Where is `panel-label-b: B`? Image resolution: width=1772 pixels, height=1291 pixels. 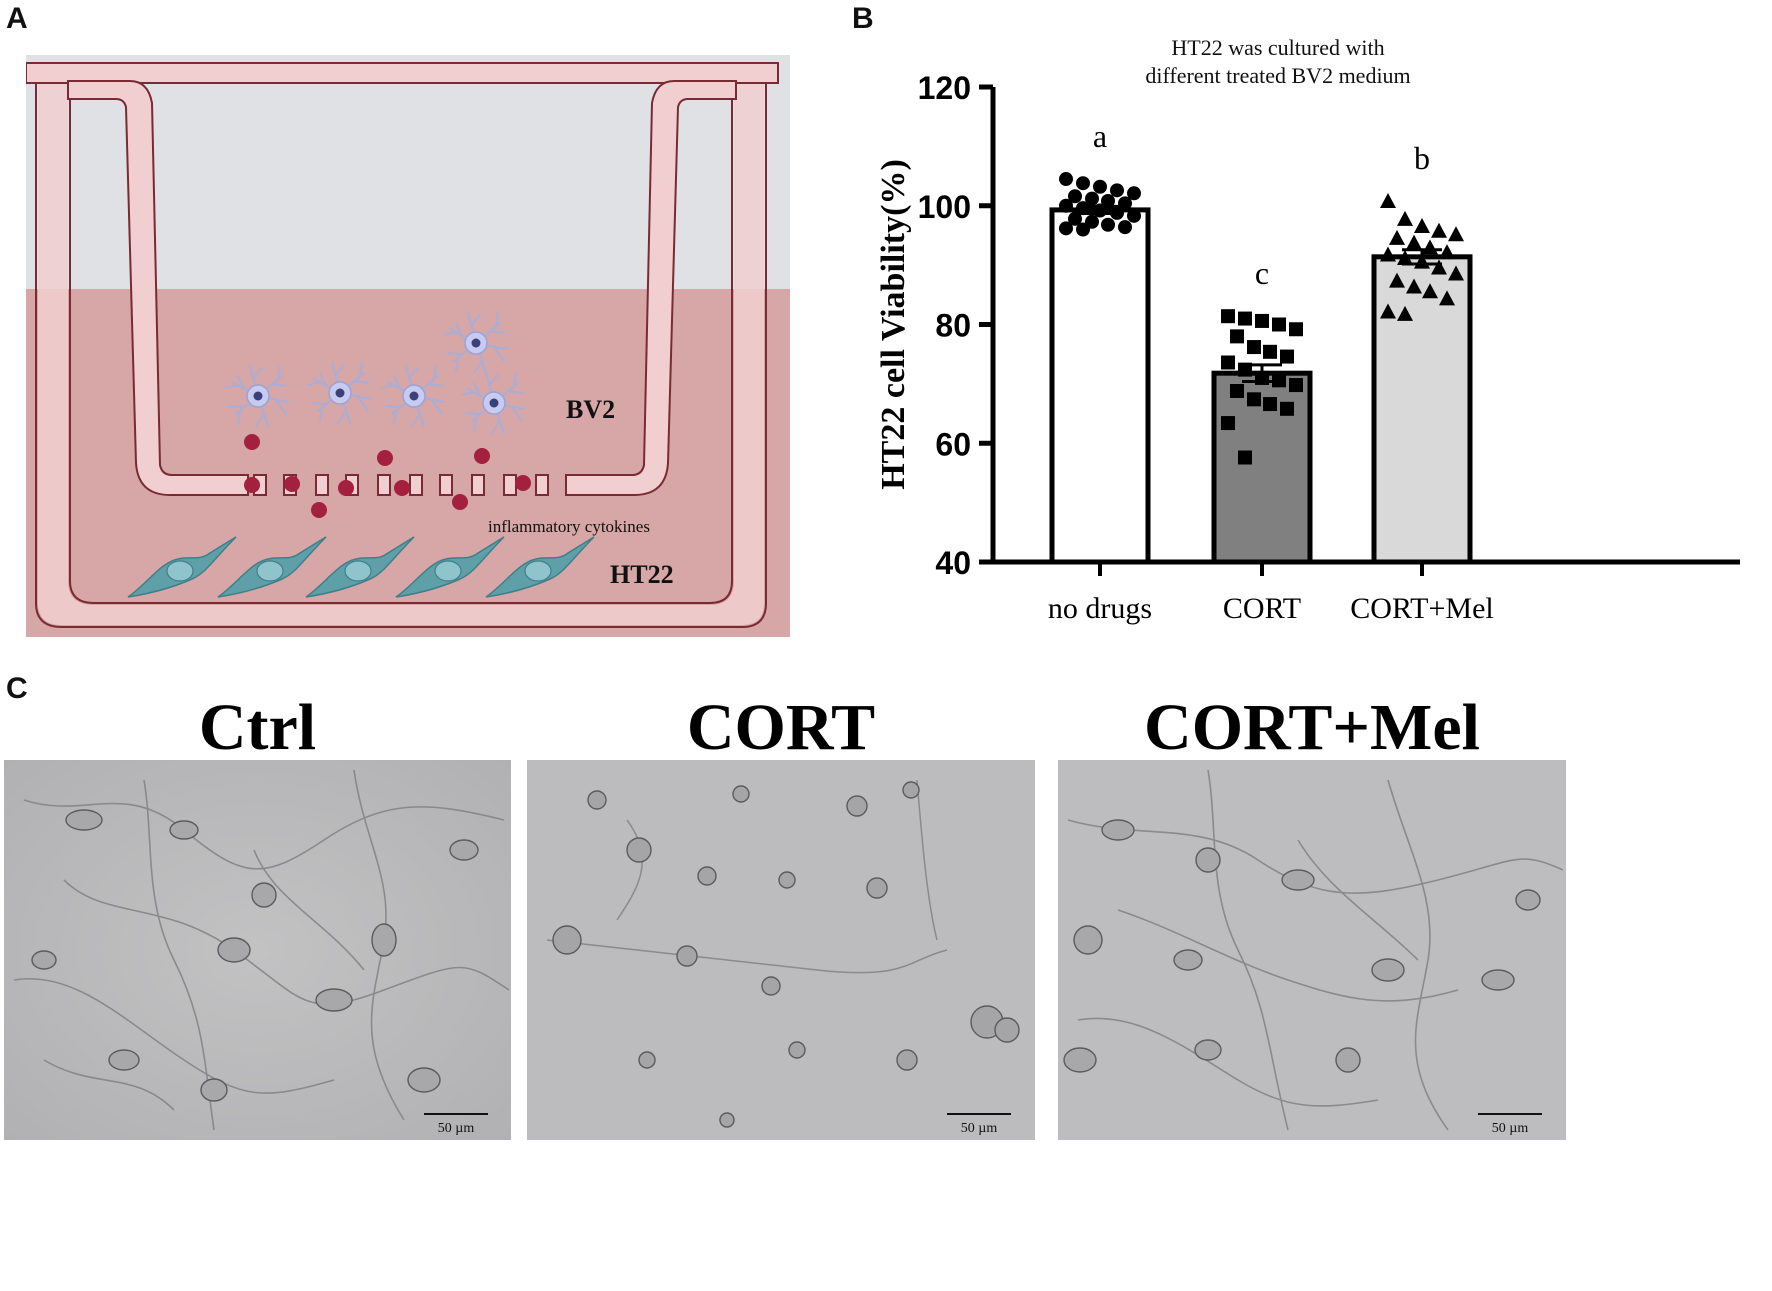
panel-label-b: B is located at coordinates (863, 18).